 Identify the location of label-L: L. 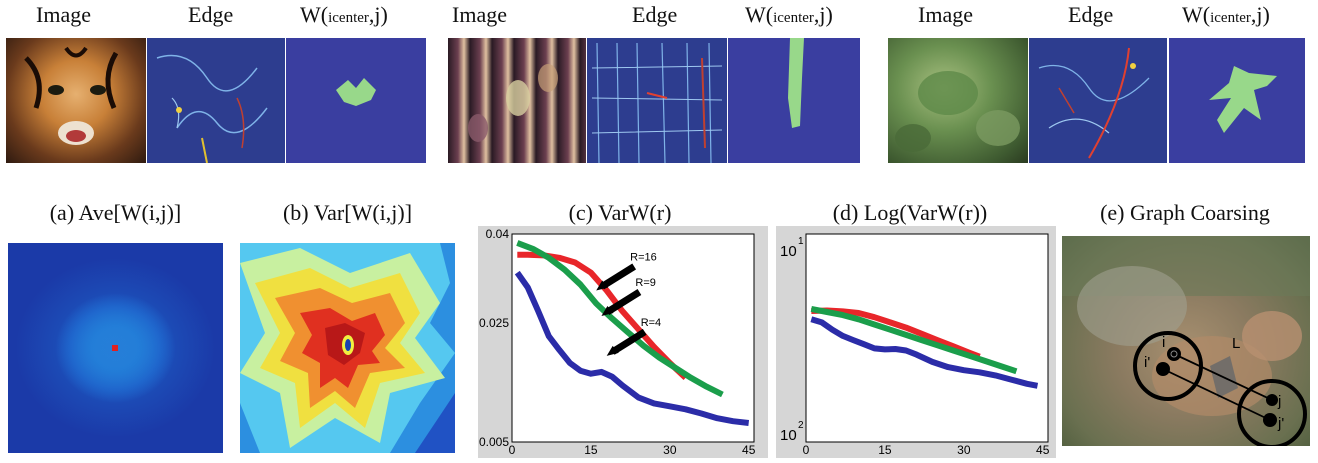
(1236, 343).